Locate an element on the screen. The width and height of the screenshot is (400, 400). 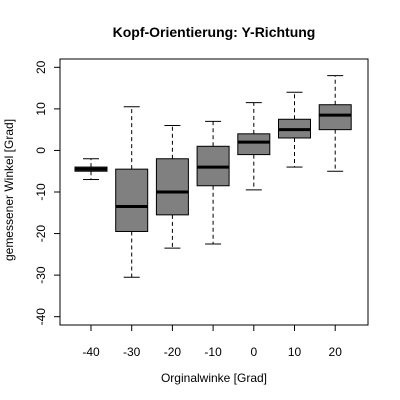
y-tick-label: -10 is located at coordinates (41, 192).